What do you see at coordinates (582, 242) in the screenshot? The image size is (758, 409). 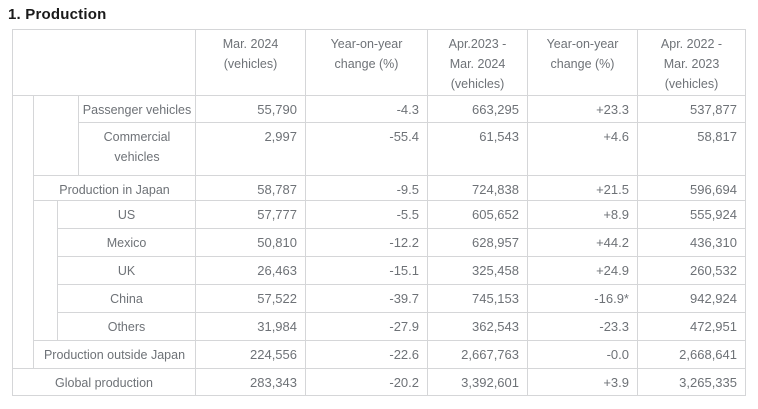 I see `value-cell: +44.2` at bounding box center [582, 242].